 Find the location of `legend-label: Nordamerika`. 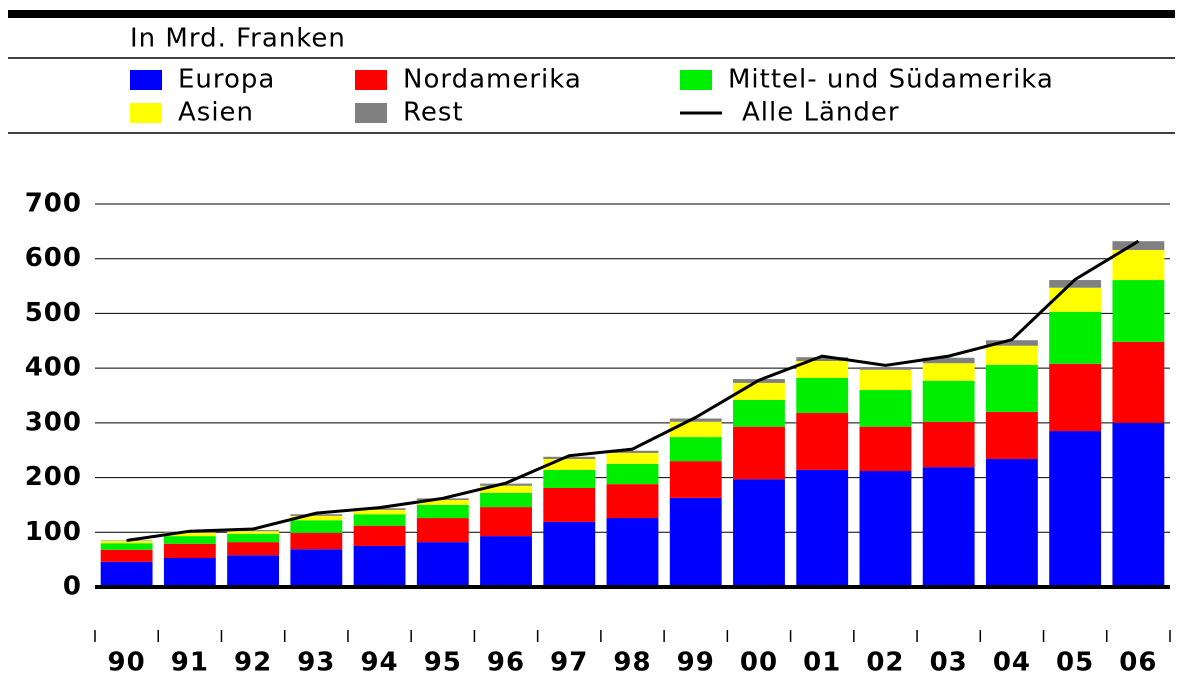

legend-label: Nordamerika is located at coordinates (492, 80).